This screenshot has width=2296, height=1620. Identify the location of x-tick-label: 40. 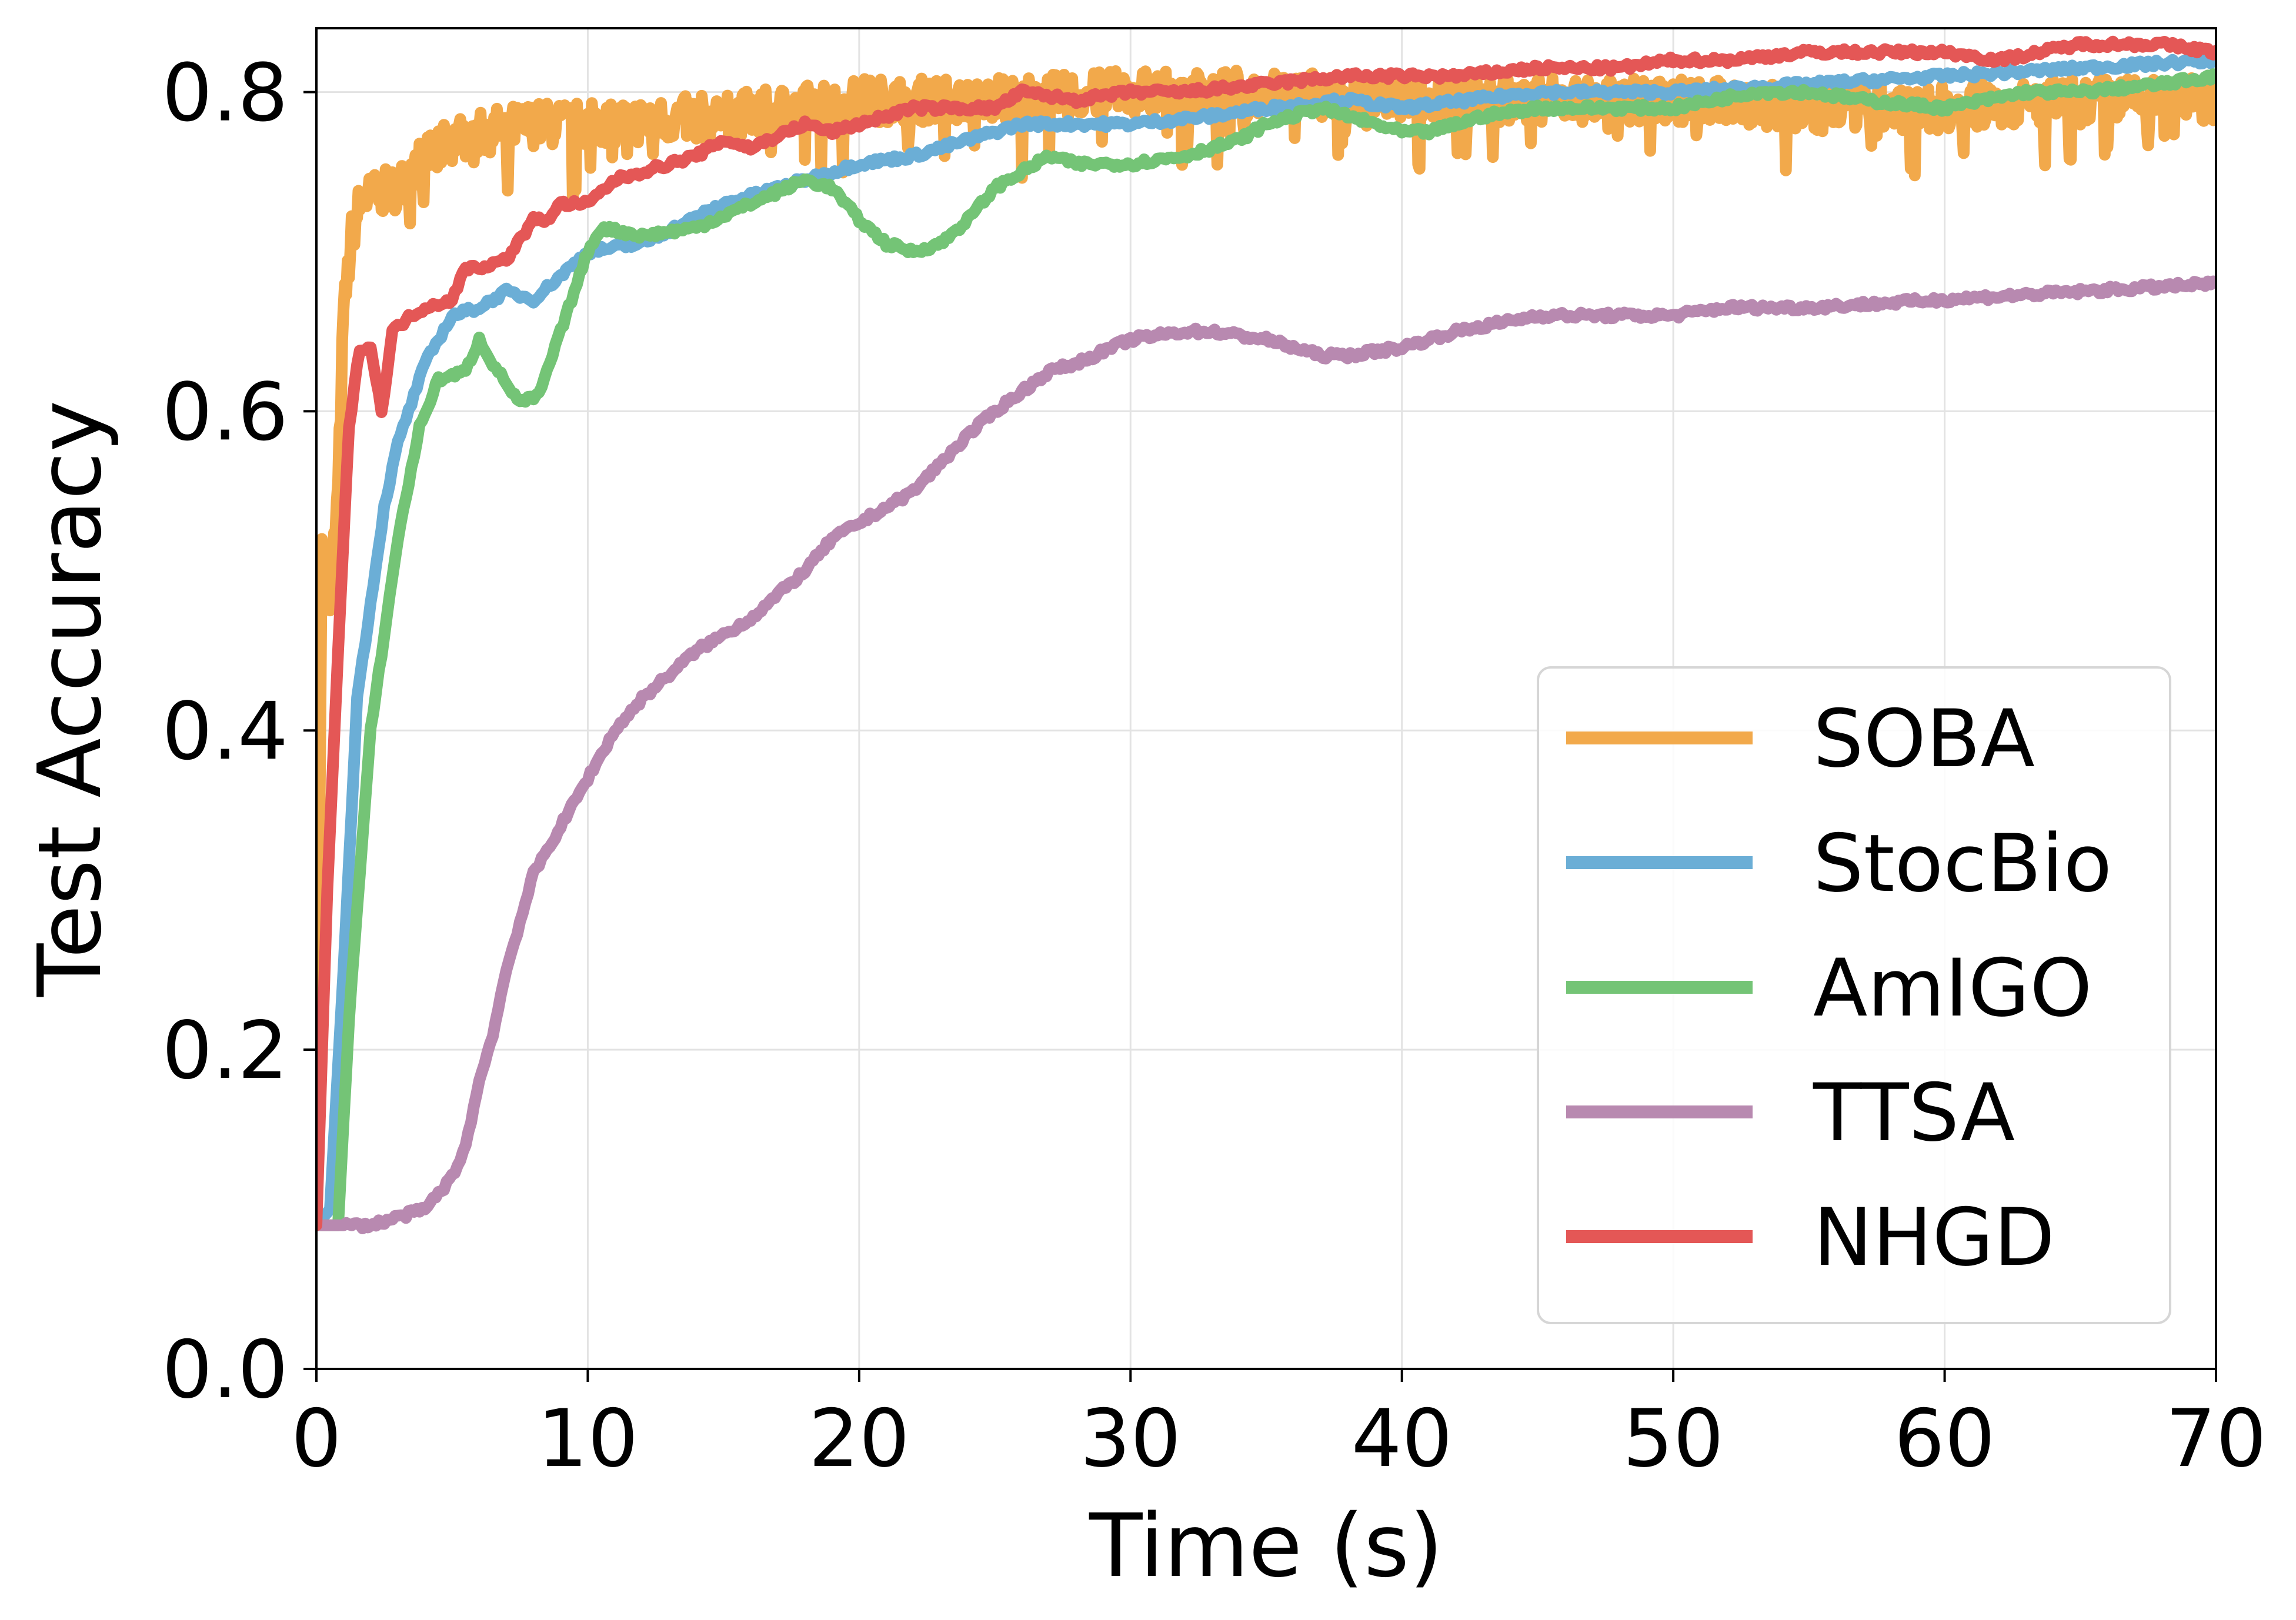
(1402, 1438).